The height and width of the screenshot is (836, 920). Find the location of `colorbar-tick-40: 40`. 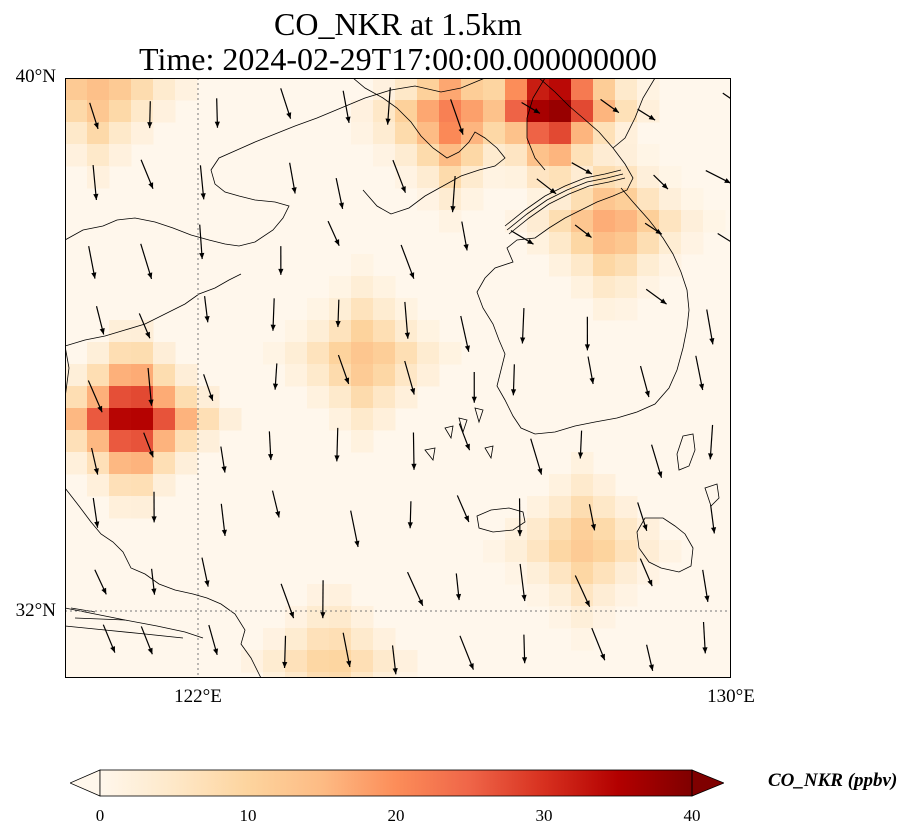

colorbar-tick-40: 40 is located at coordinates (692, 815).